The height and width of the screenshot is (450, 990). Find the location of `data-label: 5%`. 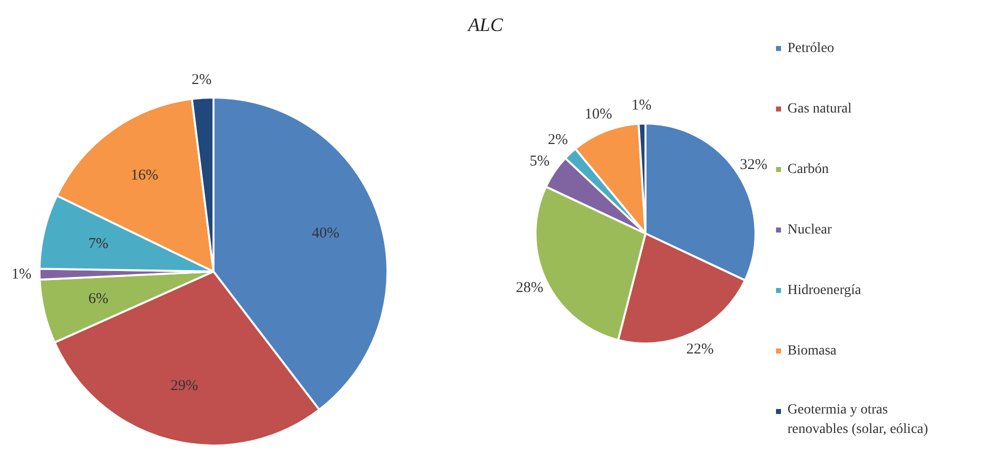

data-label: 5% is located at coordinates (540, 162).